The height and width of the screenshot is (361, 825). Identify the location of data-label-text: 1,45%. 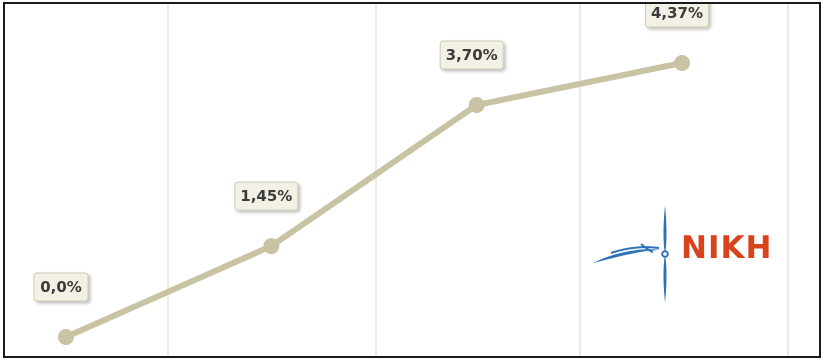
(266, 196).